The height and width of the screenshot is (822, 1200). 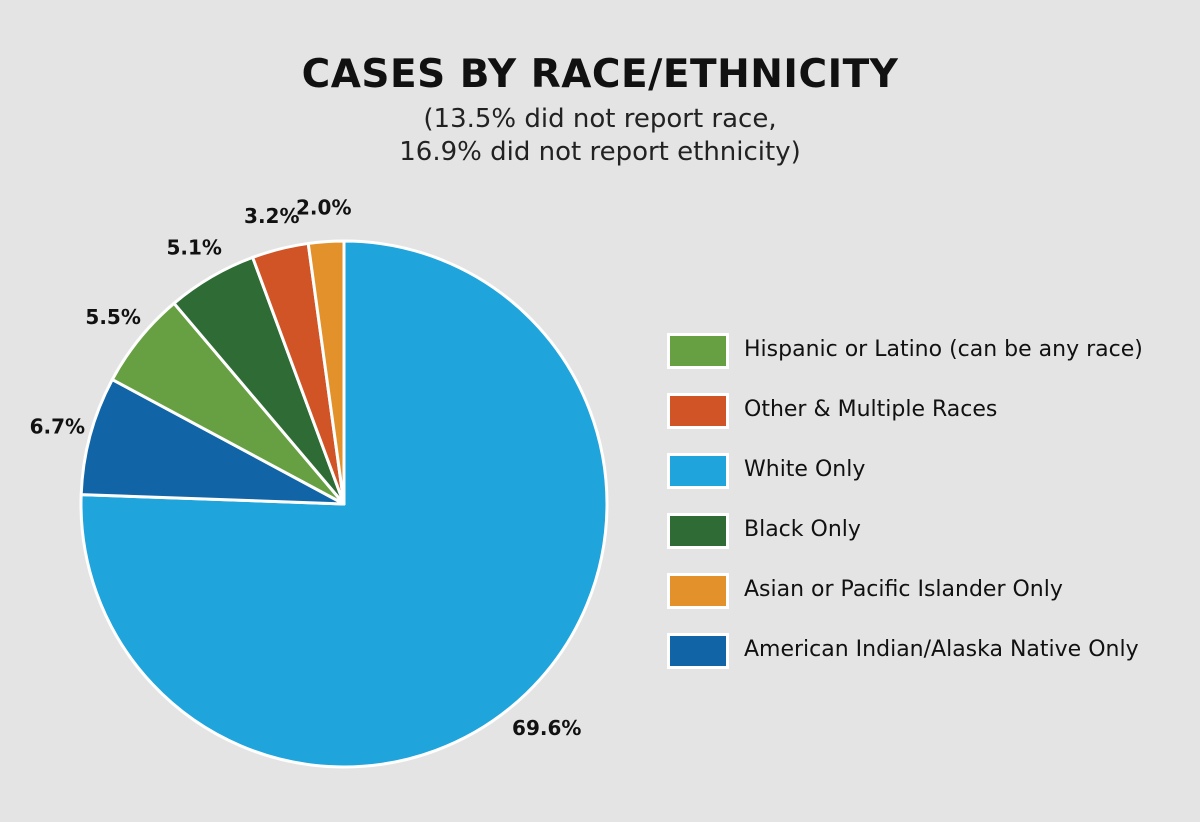 What do you see at coordinates (941, 649) in the screenshot?
I see `legend-label: American Indian/Alaska Native Only` at bounding box center [941, 649].